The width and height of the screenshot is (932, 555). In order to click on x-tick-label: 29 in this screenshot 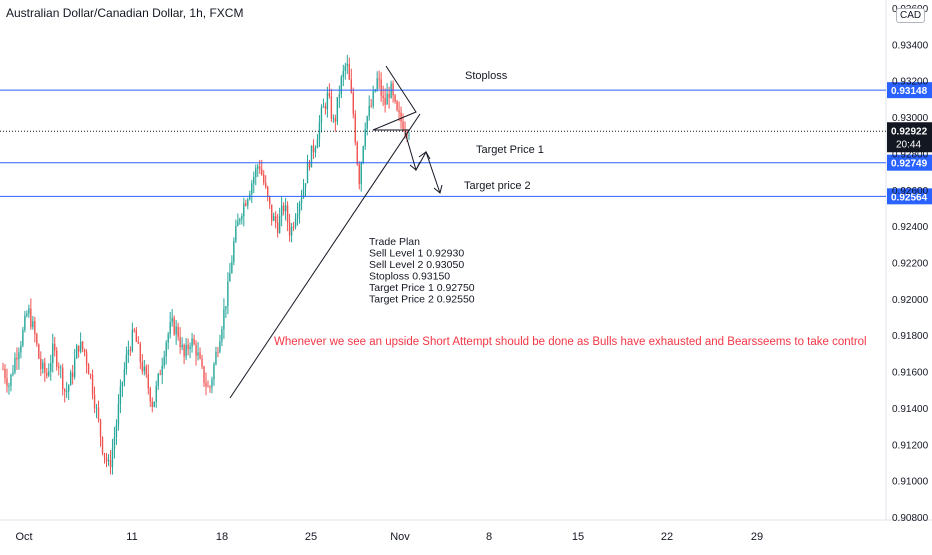, I will do `click(757, 537)`.